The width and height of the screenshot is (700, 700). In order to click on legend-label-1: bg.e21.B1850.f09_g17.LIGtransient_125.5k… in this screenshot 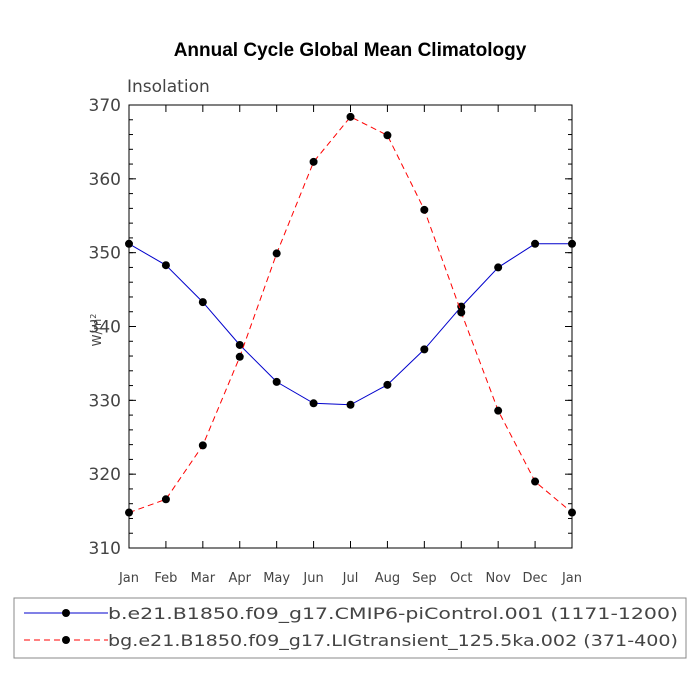, I will do `click(393, 641)`.